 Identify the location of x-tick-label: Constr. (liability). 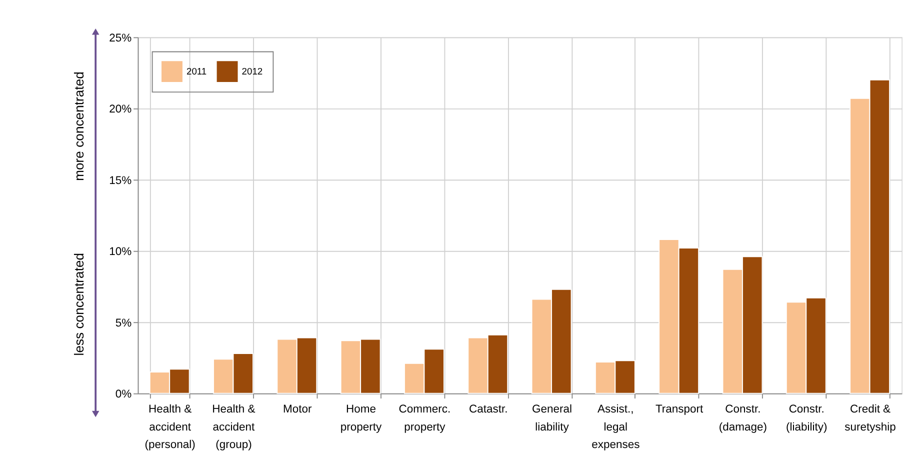
(807, 419).